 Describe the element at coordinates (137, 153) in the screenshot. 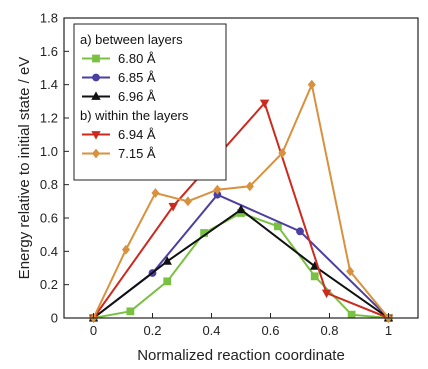

I see `legend-entry: 7.15 Å` at that location.